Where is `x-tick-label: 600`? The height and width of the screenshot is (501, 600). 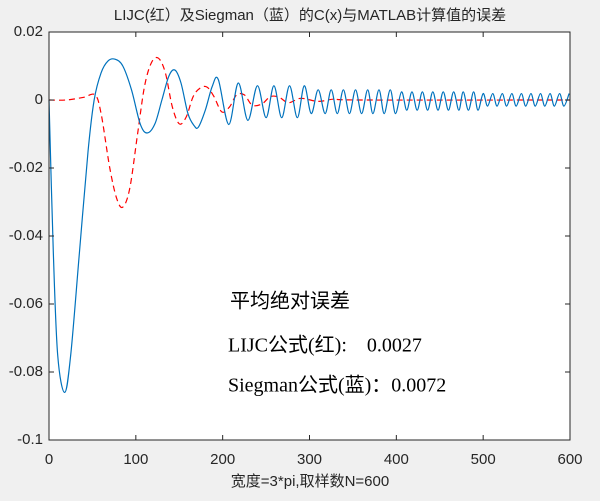
x-tick-label: 600 is located at coordinates (569, 459).